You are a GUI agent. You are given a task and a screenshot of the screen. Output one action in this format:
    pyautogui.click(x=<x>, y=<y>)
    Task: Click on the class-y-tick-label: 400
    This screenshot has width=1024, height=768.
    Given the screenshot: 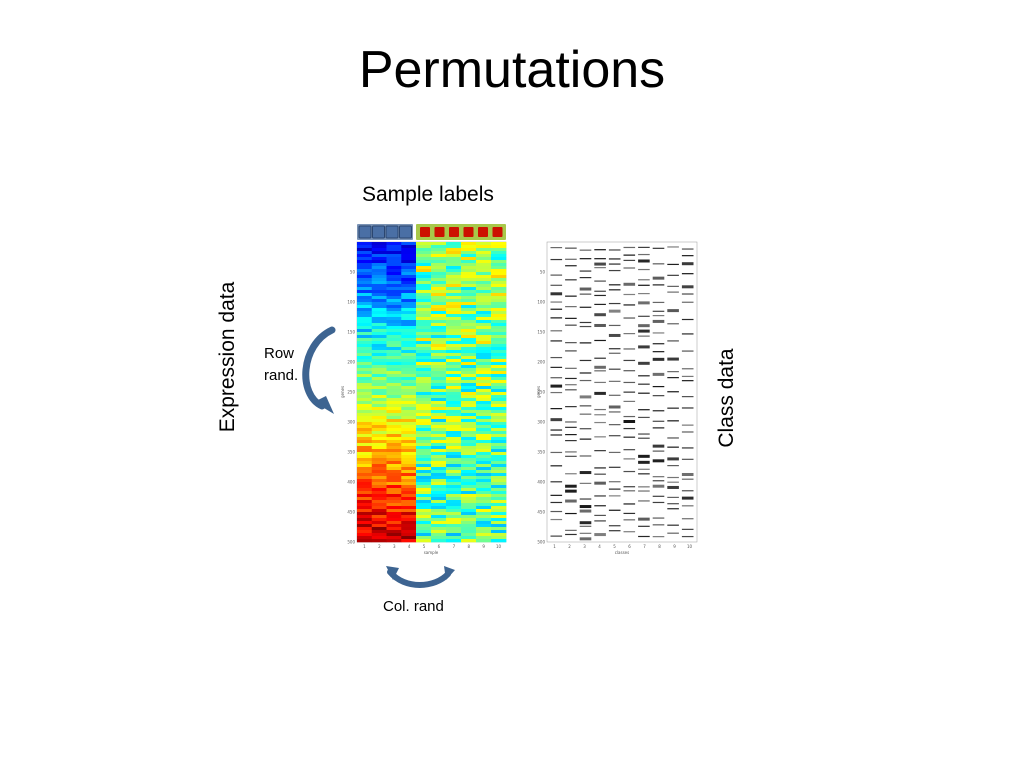 What is the action you would take?
    pyautogui.click(x=541, y=482)
    